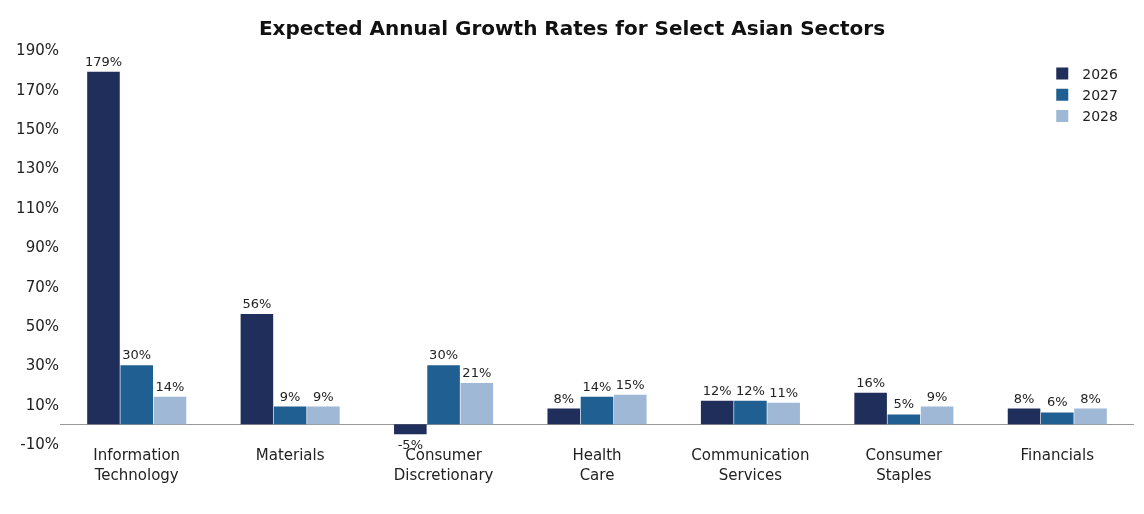 The image size is (1144, 514). Describe the element at coordinates (37, 207) in the screenshot. I see `y-tick-label: 110%` at that location.